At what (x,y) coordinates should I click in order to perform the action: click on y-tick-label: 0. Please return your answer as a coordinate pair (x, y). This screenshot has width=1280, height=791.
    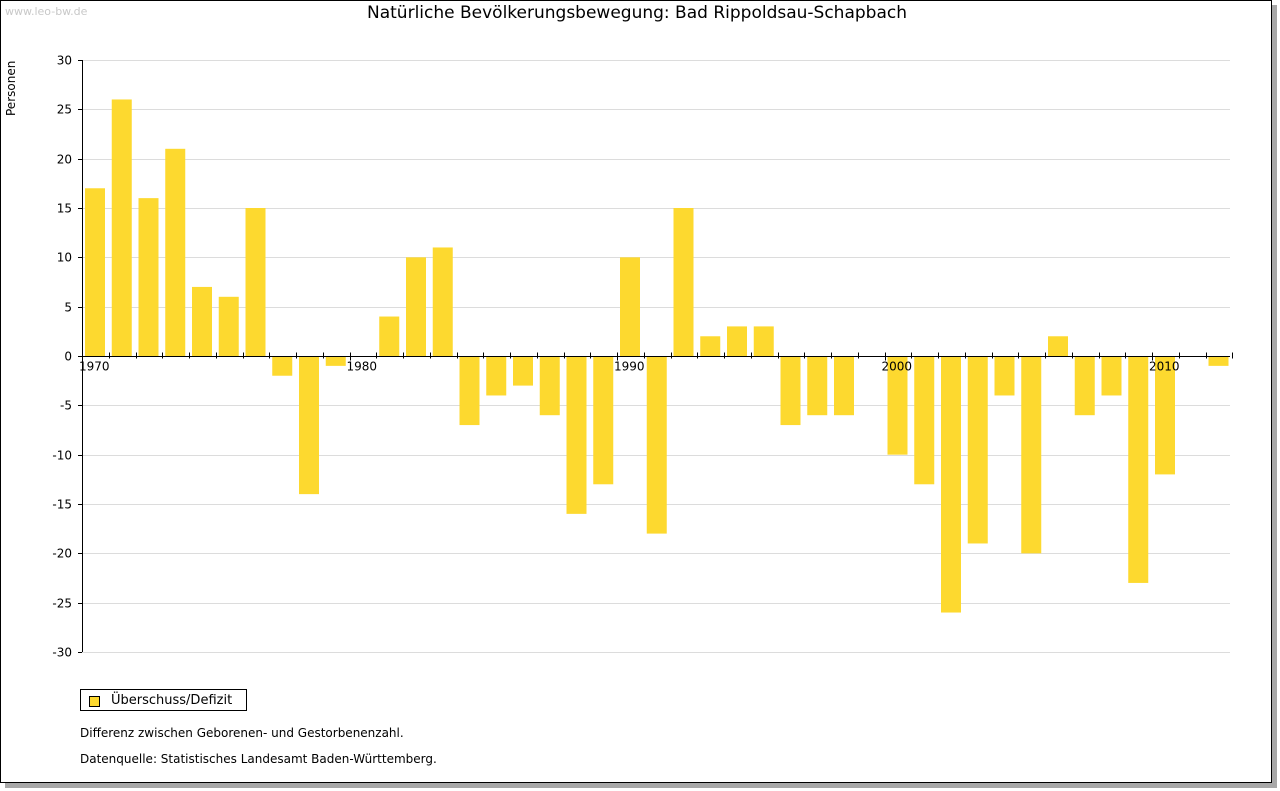
    Looking at the image, I should click on (68, 357).